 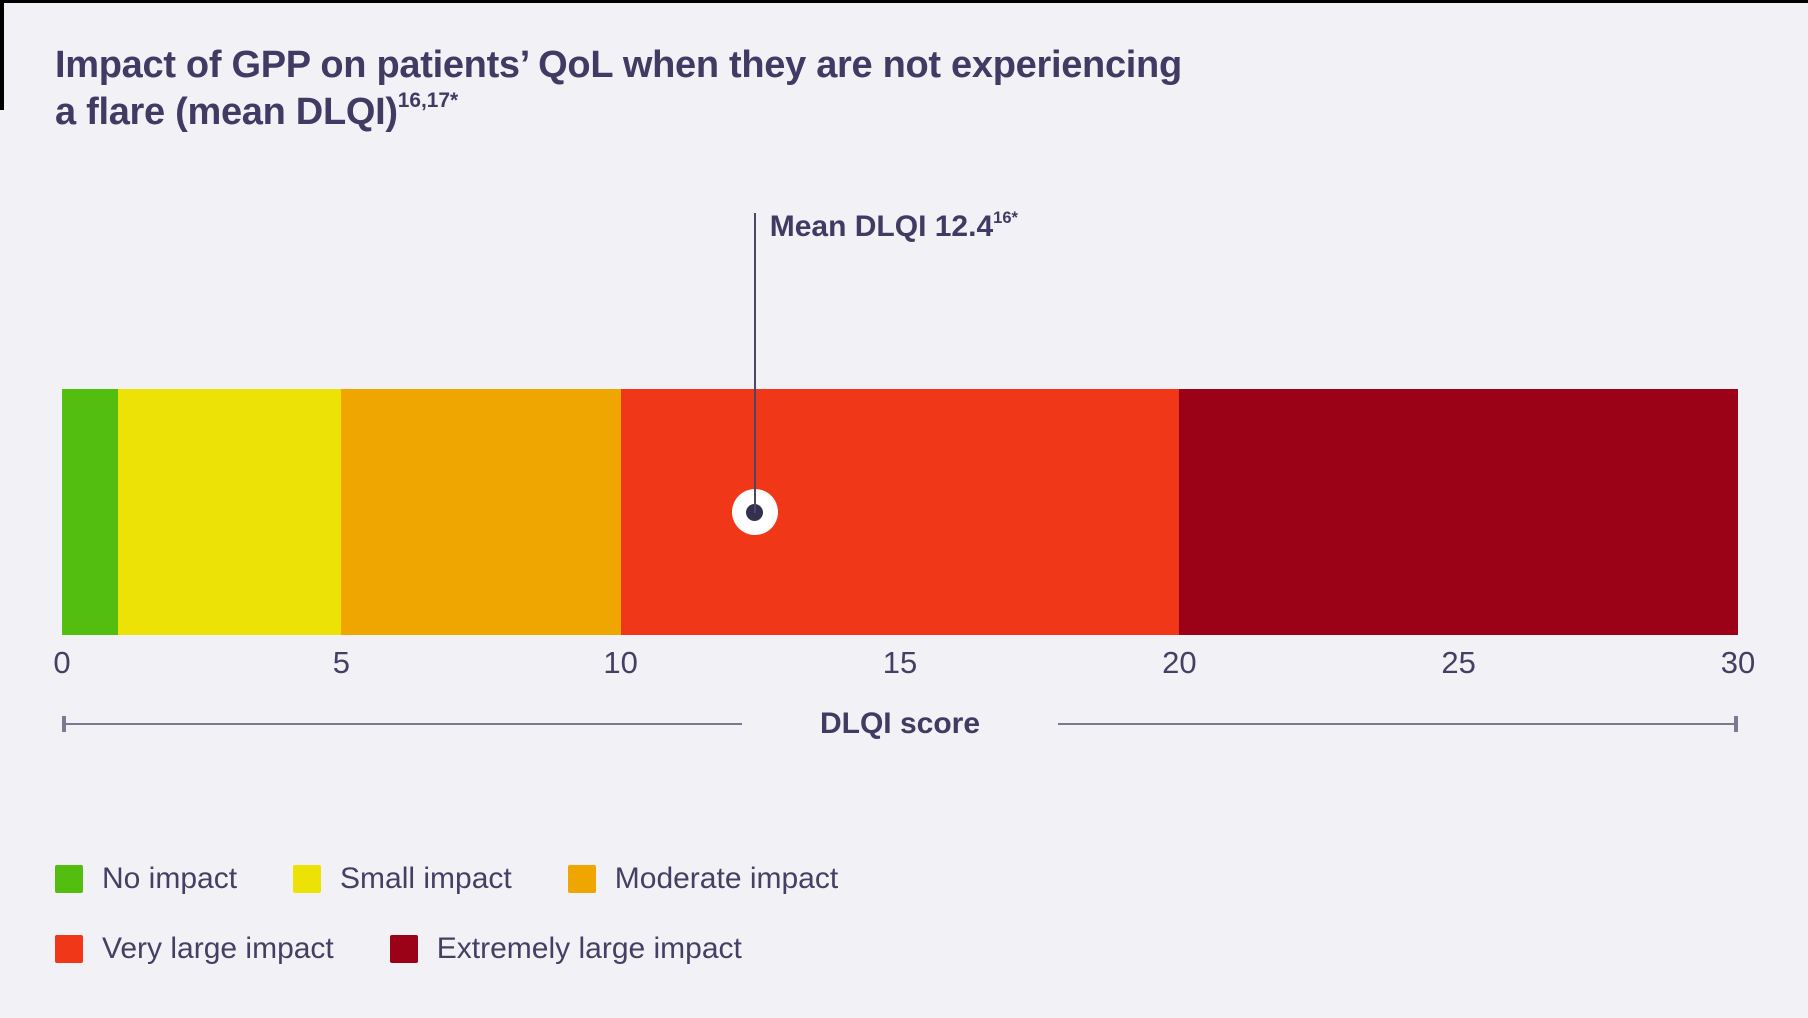 I want to click on legend-item-no-impact: No impact, so click(x=146, y=879).